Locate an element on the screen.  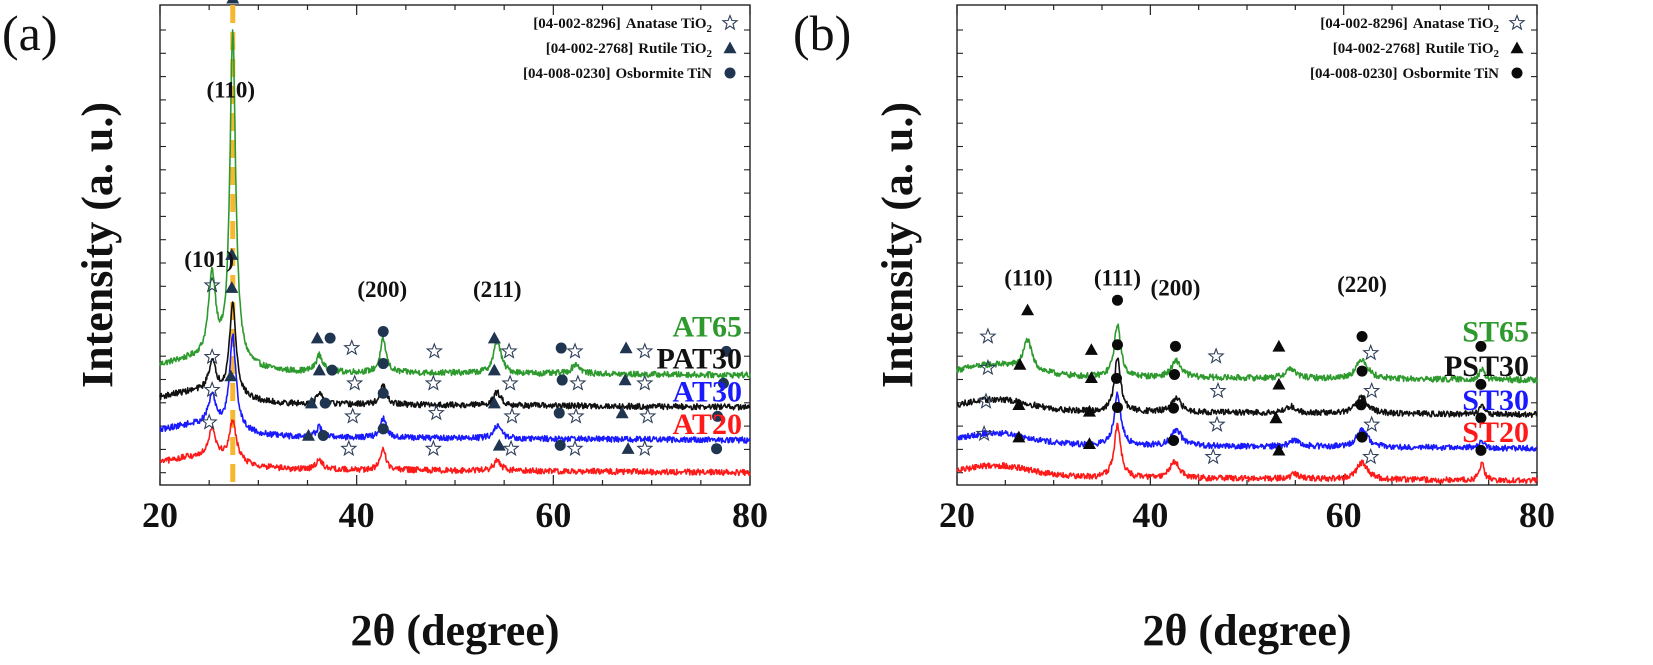
miller-index-label: (220) is located at coordinates (1362, 284).